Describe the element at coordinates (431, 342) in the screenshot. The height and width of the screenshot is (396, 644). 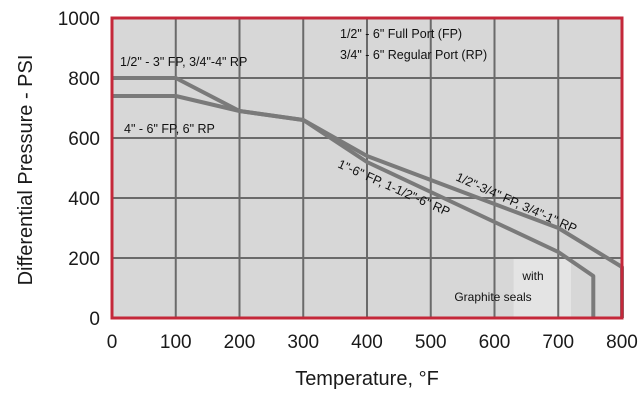
I see `x-tick-500: 500` at that location.